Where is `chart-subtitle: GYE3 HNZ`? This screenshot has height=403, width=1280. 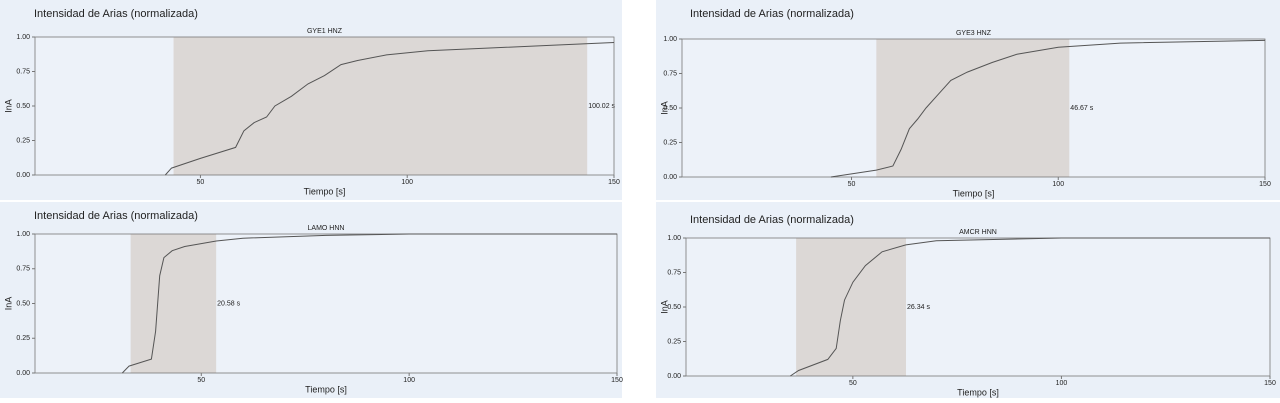 chart-subtitle: GYE3 HNZ is located at coordinates (974, 33).